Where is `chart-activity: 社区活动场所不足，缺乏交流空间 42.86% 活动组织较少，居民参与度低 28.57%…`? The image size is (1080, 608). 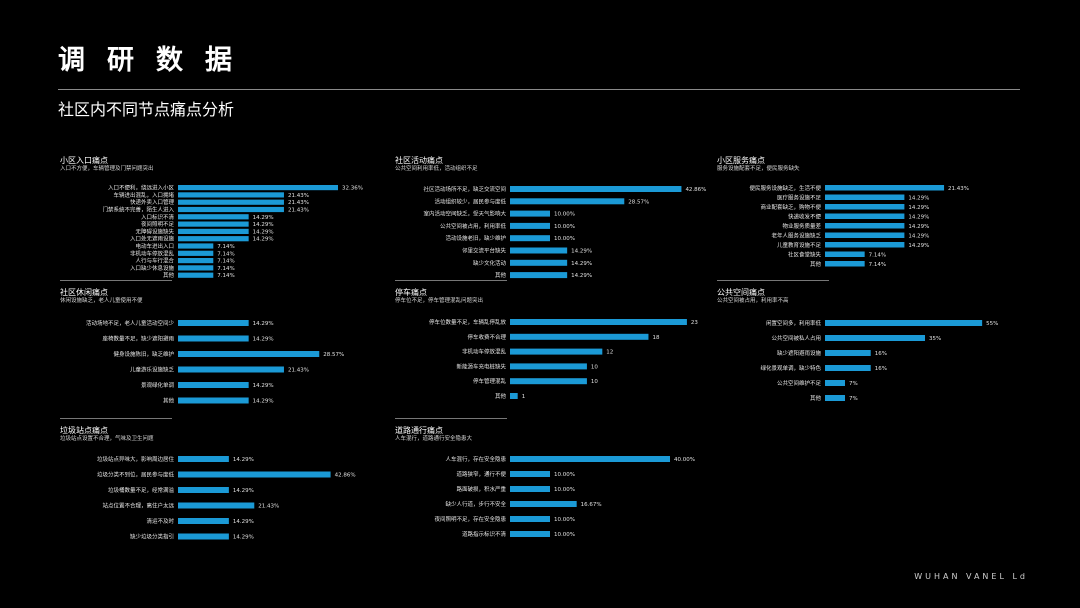
chart-activity: 社区活动场所不足，缺乏交流空间 42.86% 活动组织较少，居民参与度低 28.57%… is located at coordinates (564, 232).